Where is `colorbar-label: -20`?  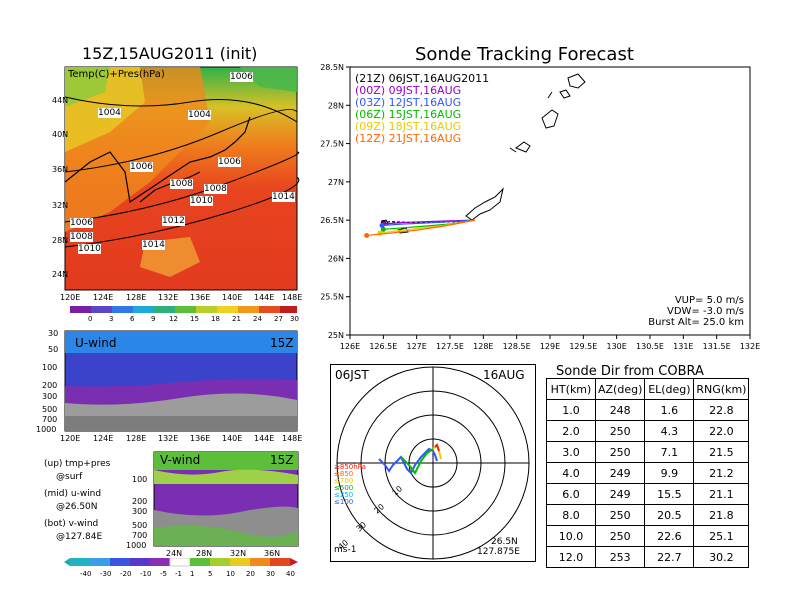 colorbar-label: -20 is located at coordinates (125, 574).